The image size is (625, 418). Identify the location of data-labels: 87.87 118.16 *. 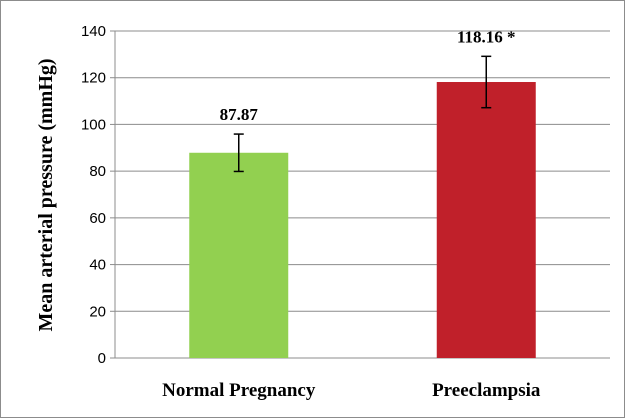
(368, 75).